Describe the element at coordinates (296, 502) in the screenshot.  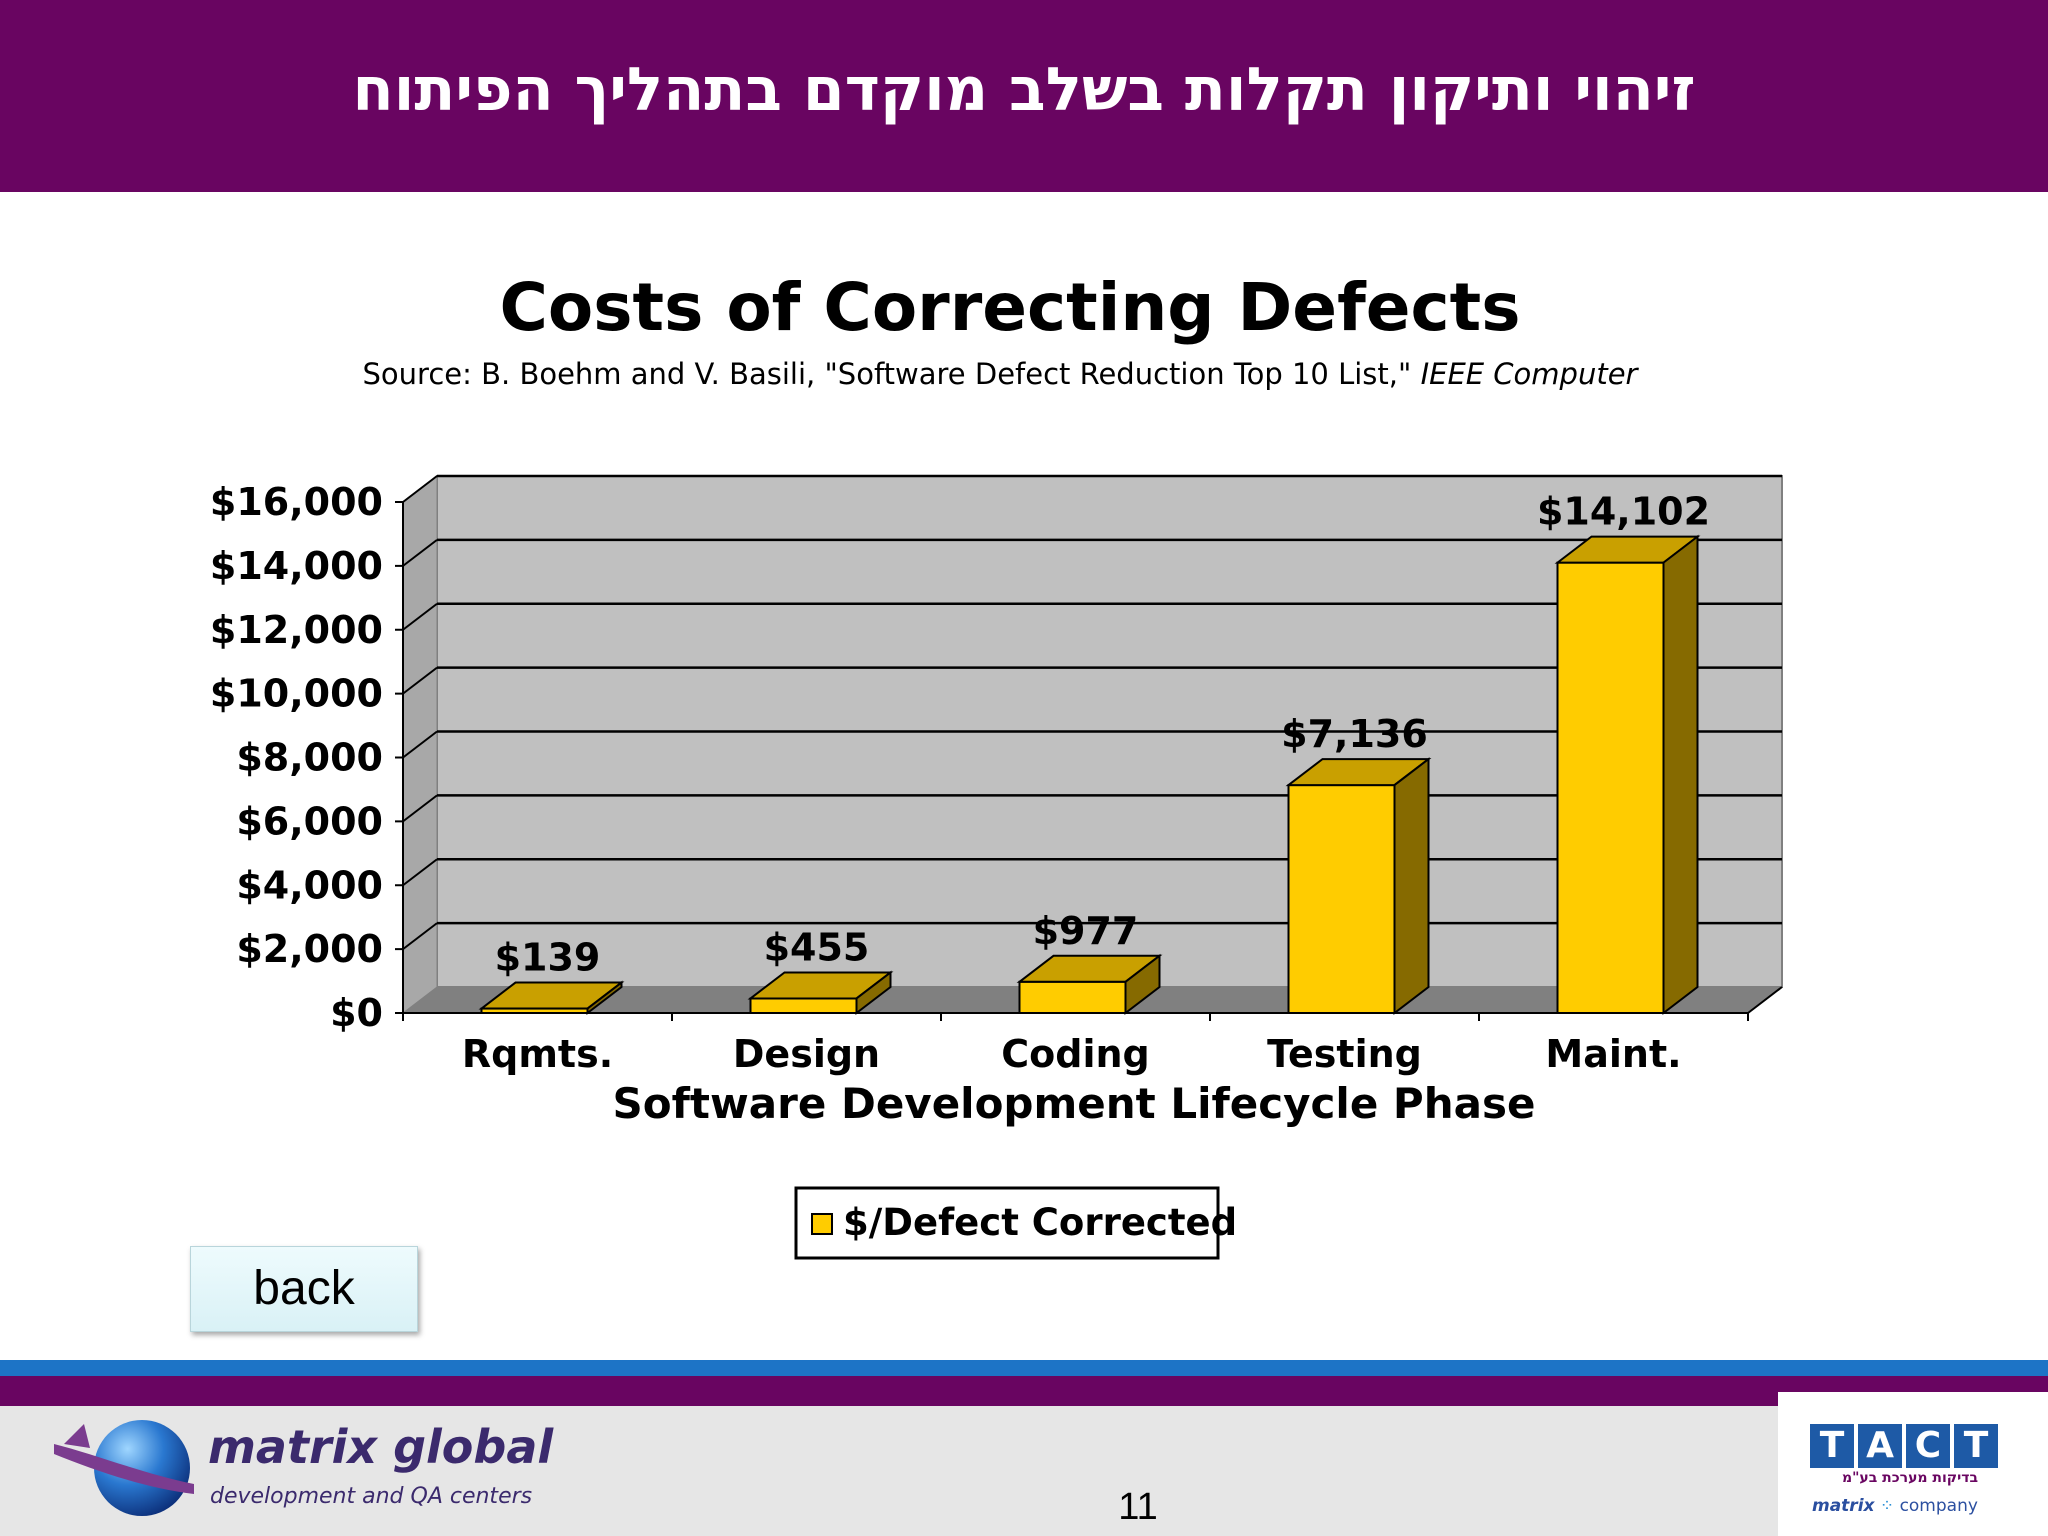
I see `y-tick-label: $16,000` at that location.